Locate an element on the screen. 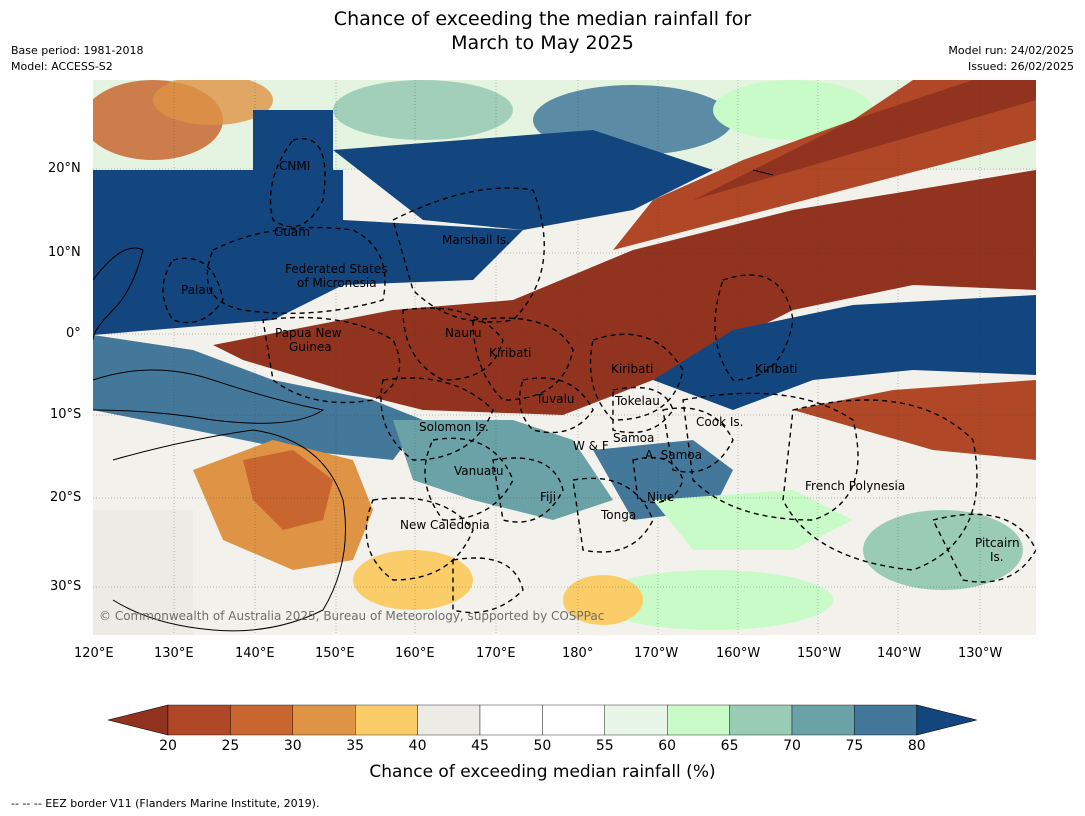 The height and width of the screenshot is (816, 1085). label-pitcairn-1: Pitcairn is located at coordinates (997, 543).